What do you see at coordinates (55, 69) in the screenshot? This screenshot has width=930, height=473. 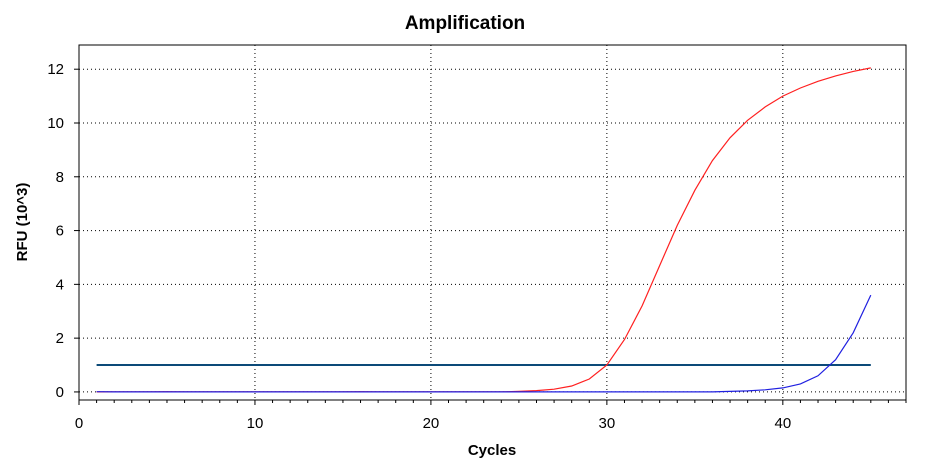 I see `y-tick-label: 12` at bounding box center [55, 69].